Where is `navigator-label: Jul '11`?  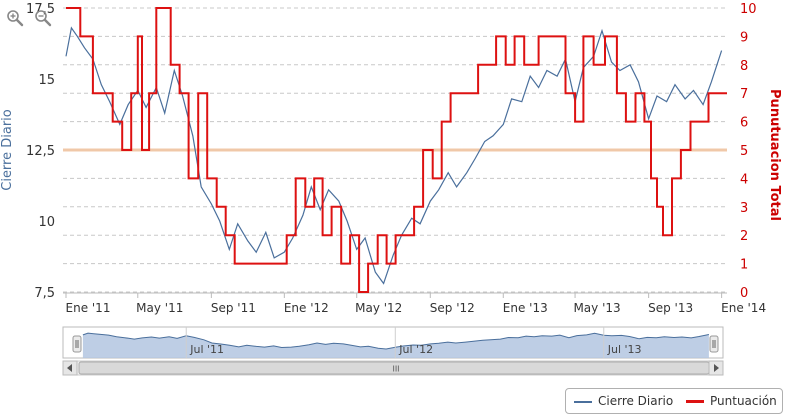
navigator-label: Jul '11 is located at coordinates (206, 349).